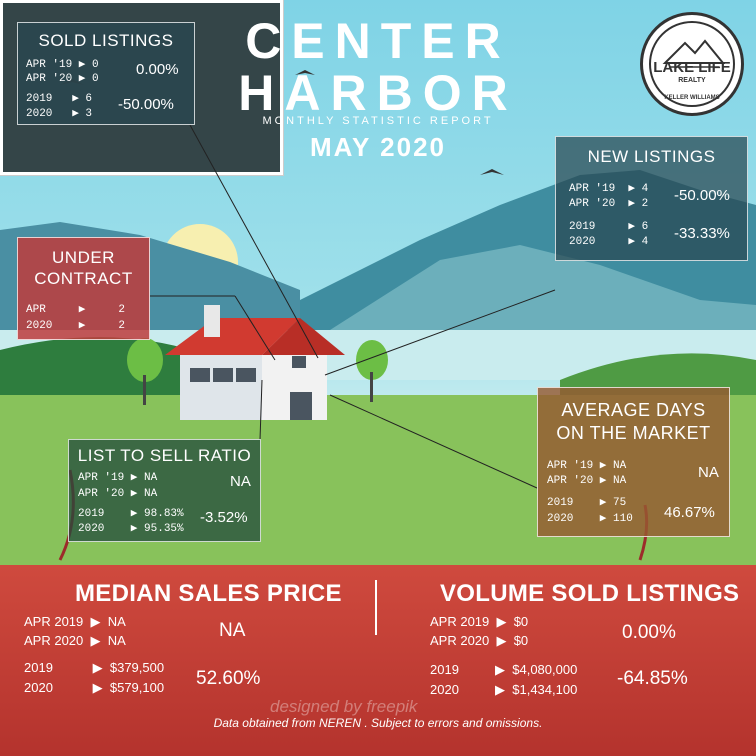 The image size is (756, 756). Describe the element at coordinates (694, 53) in the screenshot. I see `mountain-icon` at that location.